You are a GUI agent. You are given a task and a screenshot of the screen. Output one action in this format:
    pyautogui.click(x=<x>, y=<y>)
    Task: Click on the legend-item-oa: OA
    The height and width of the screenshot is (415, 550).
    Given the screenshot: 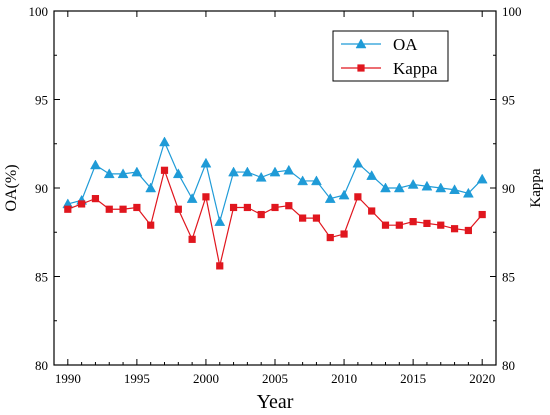 What is the action you would take?
    pyautogui.click(x=379, y=44)
    